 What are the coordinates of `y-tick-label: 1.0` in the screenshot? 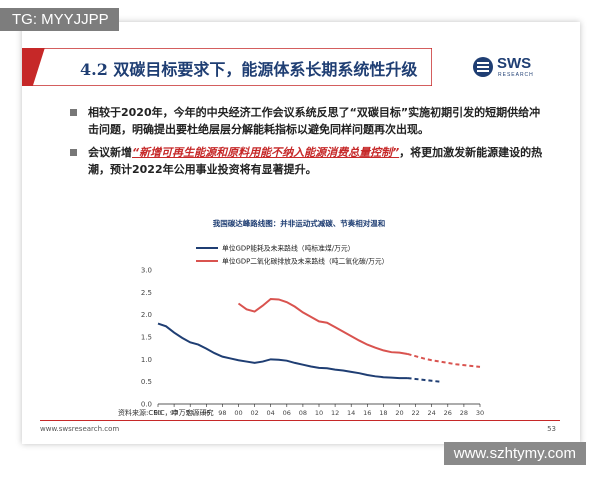 It's located at (146, 360).